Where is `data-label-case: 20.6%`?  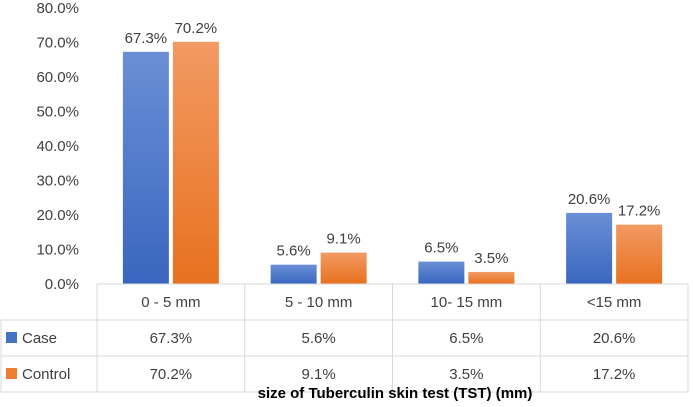
data-label-case: 20.6% is located at coordinates (589, 199).